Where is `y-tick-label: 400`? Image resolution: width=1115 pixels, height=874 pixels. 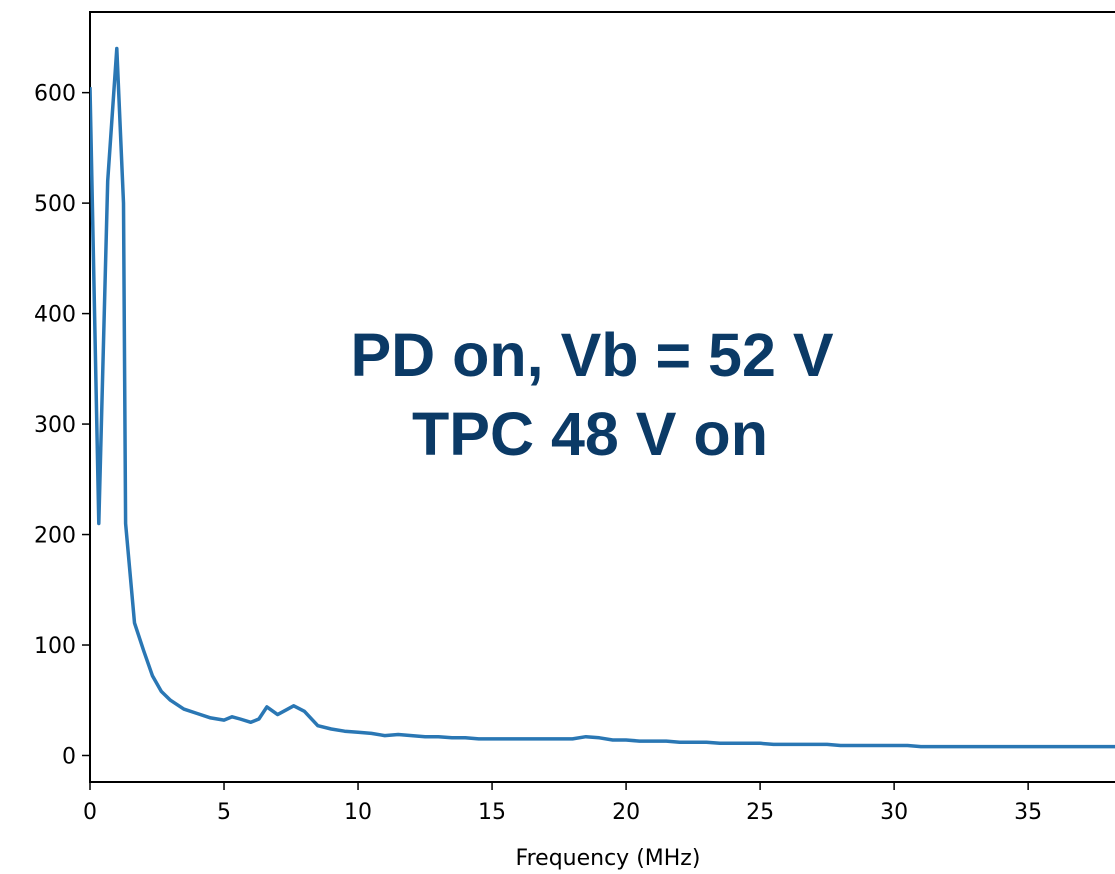 y-tick-label: 400 is located at coordinates (55, 315).